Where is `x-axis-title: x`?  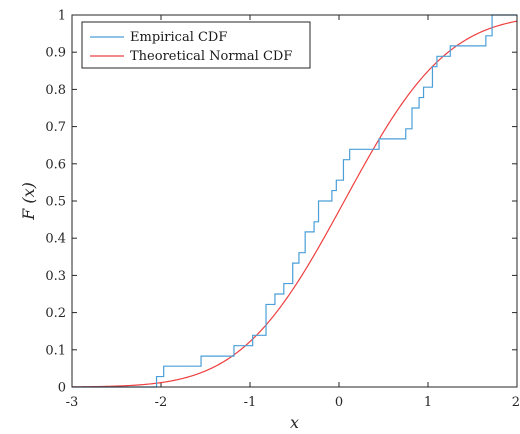 x-axis-title: x is located at coordinates (294, 422).